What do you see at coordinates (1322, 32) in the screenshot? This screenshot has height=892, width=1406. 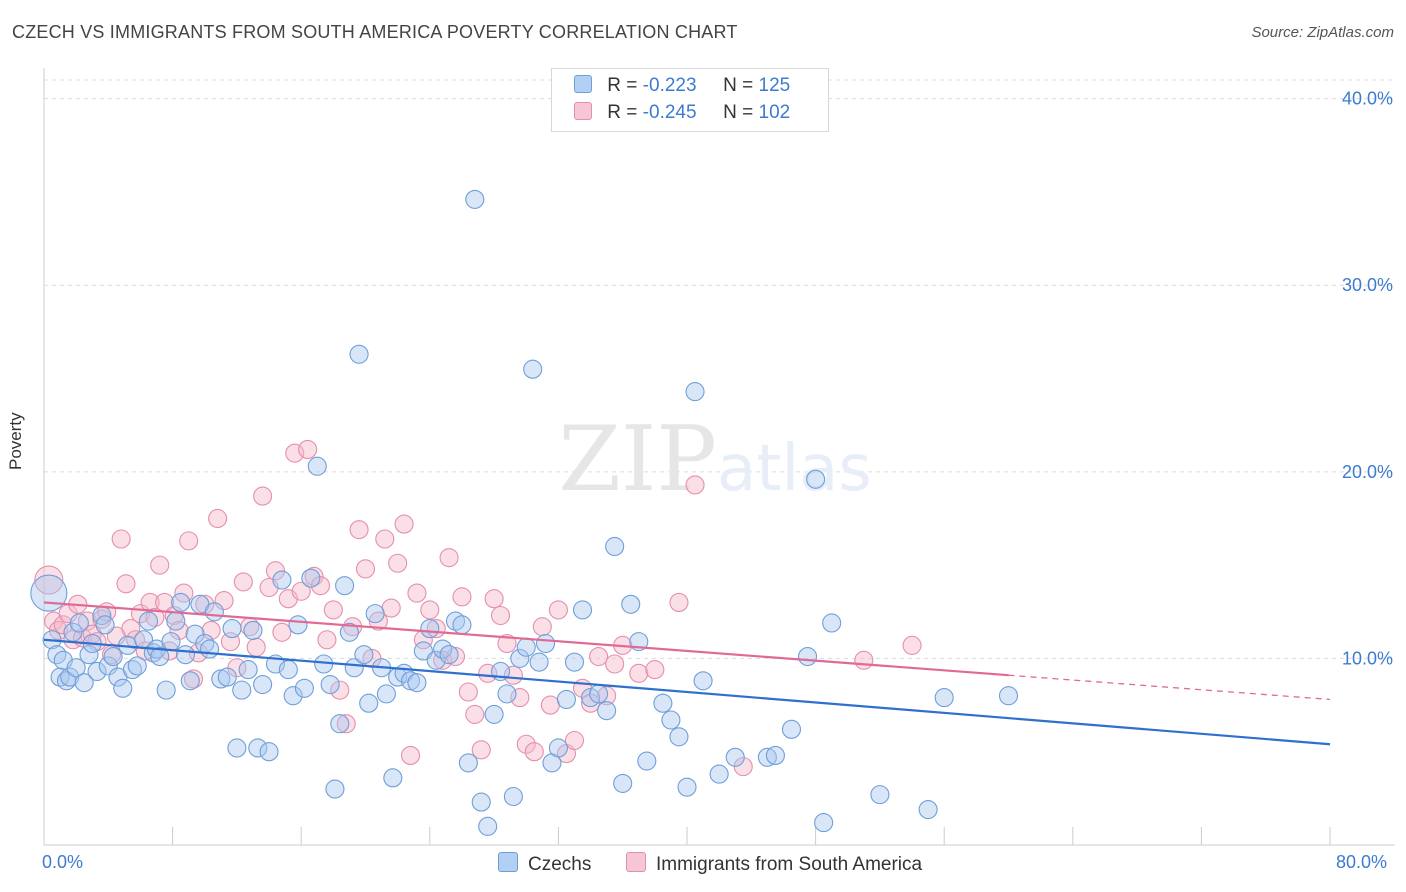 I see `source-label: Source: ZipAtlas.com` at bounding box center [1322, 32].